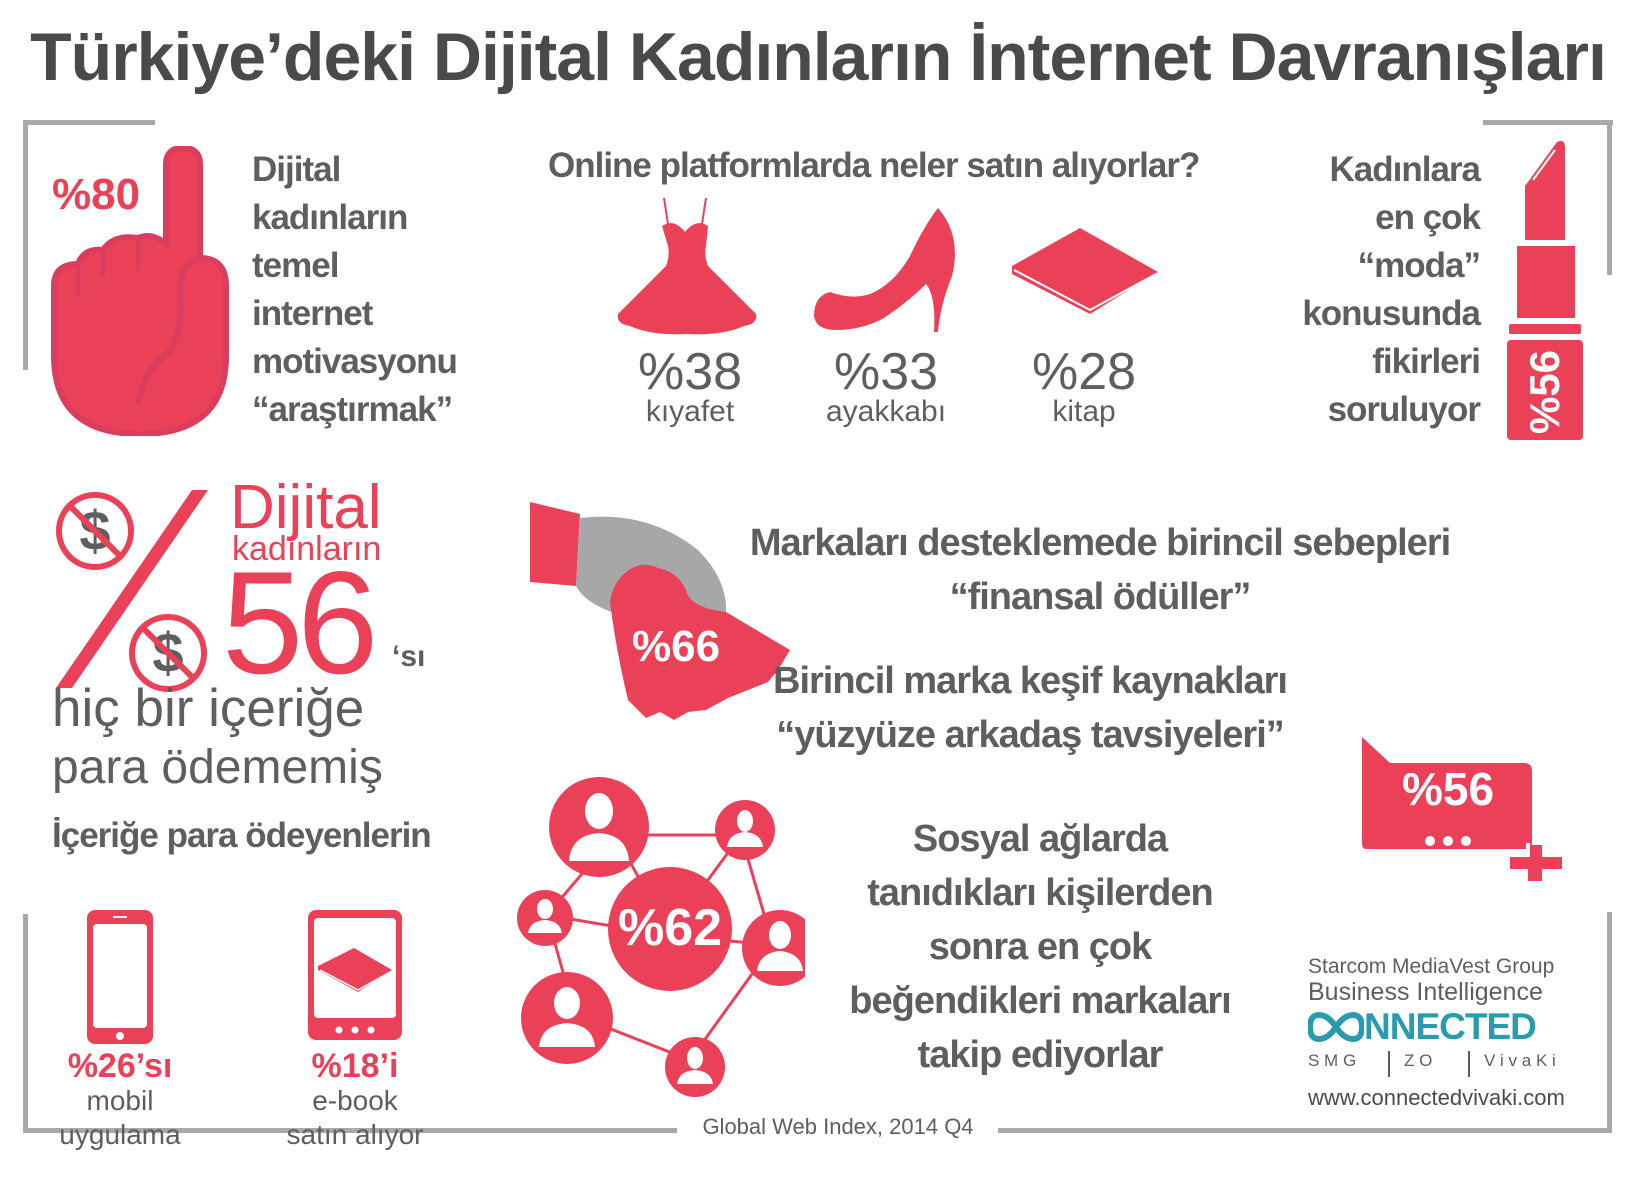 The width and height of the screenshot is (1636, 1189). Describe the element at coordinates (96, 194) in the screenshot. I see `motivation-percent: %80` at that location.